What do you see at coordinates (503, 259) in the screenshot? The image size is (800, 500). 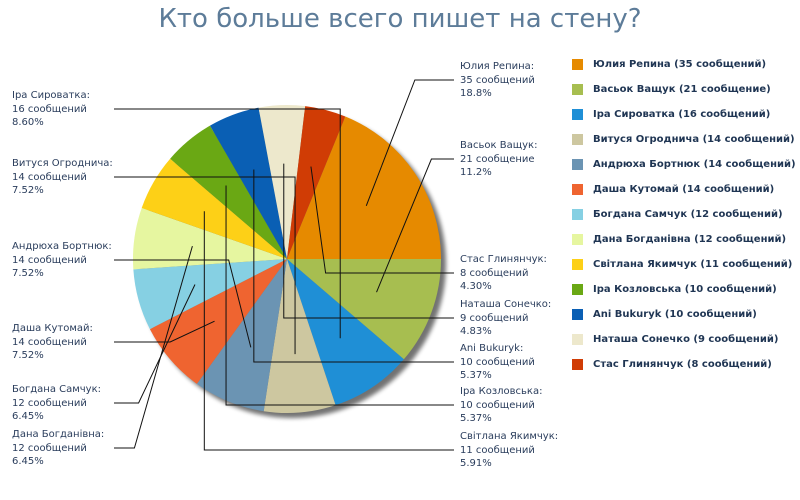 I see `slice-label-name: Стас Глинянчук:` at bounding box center [503, 259].